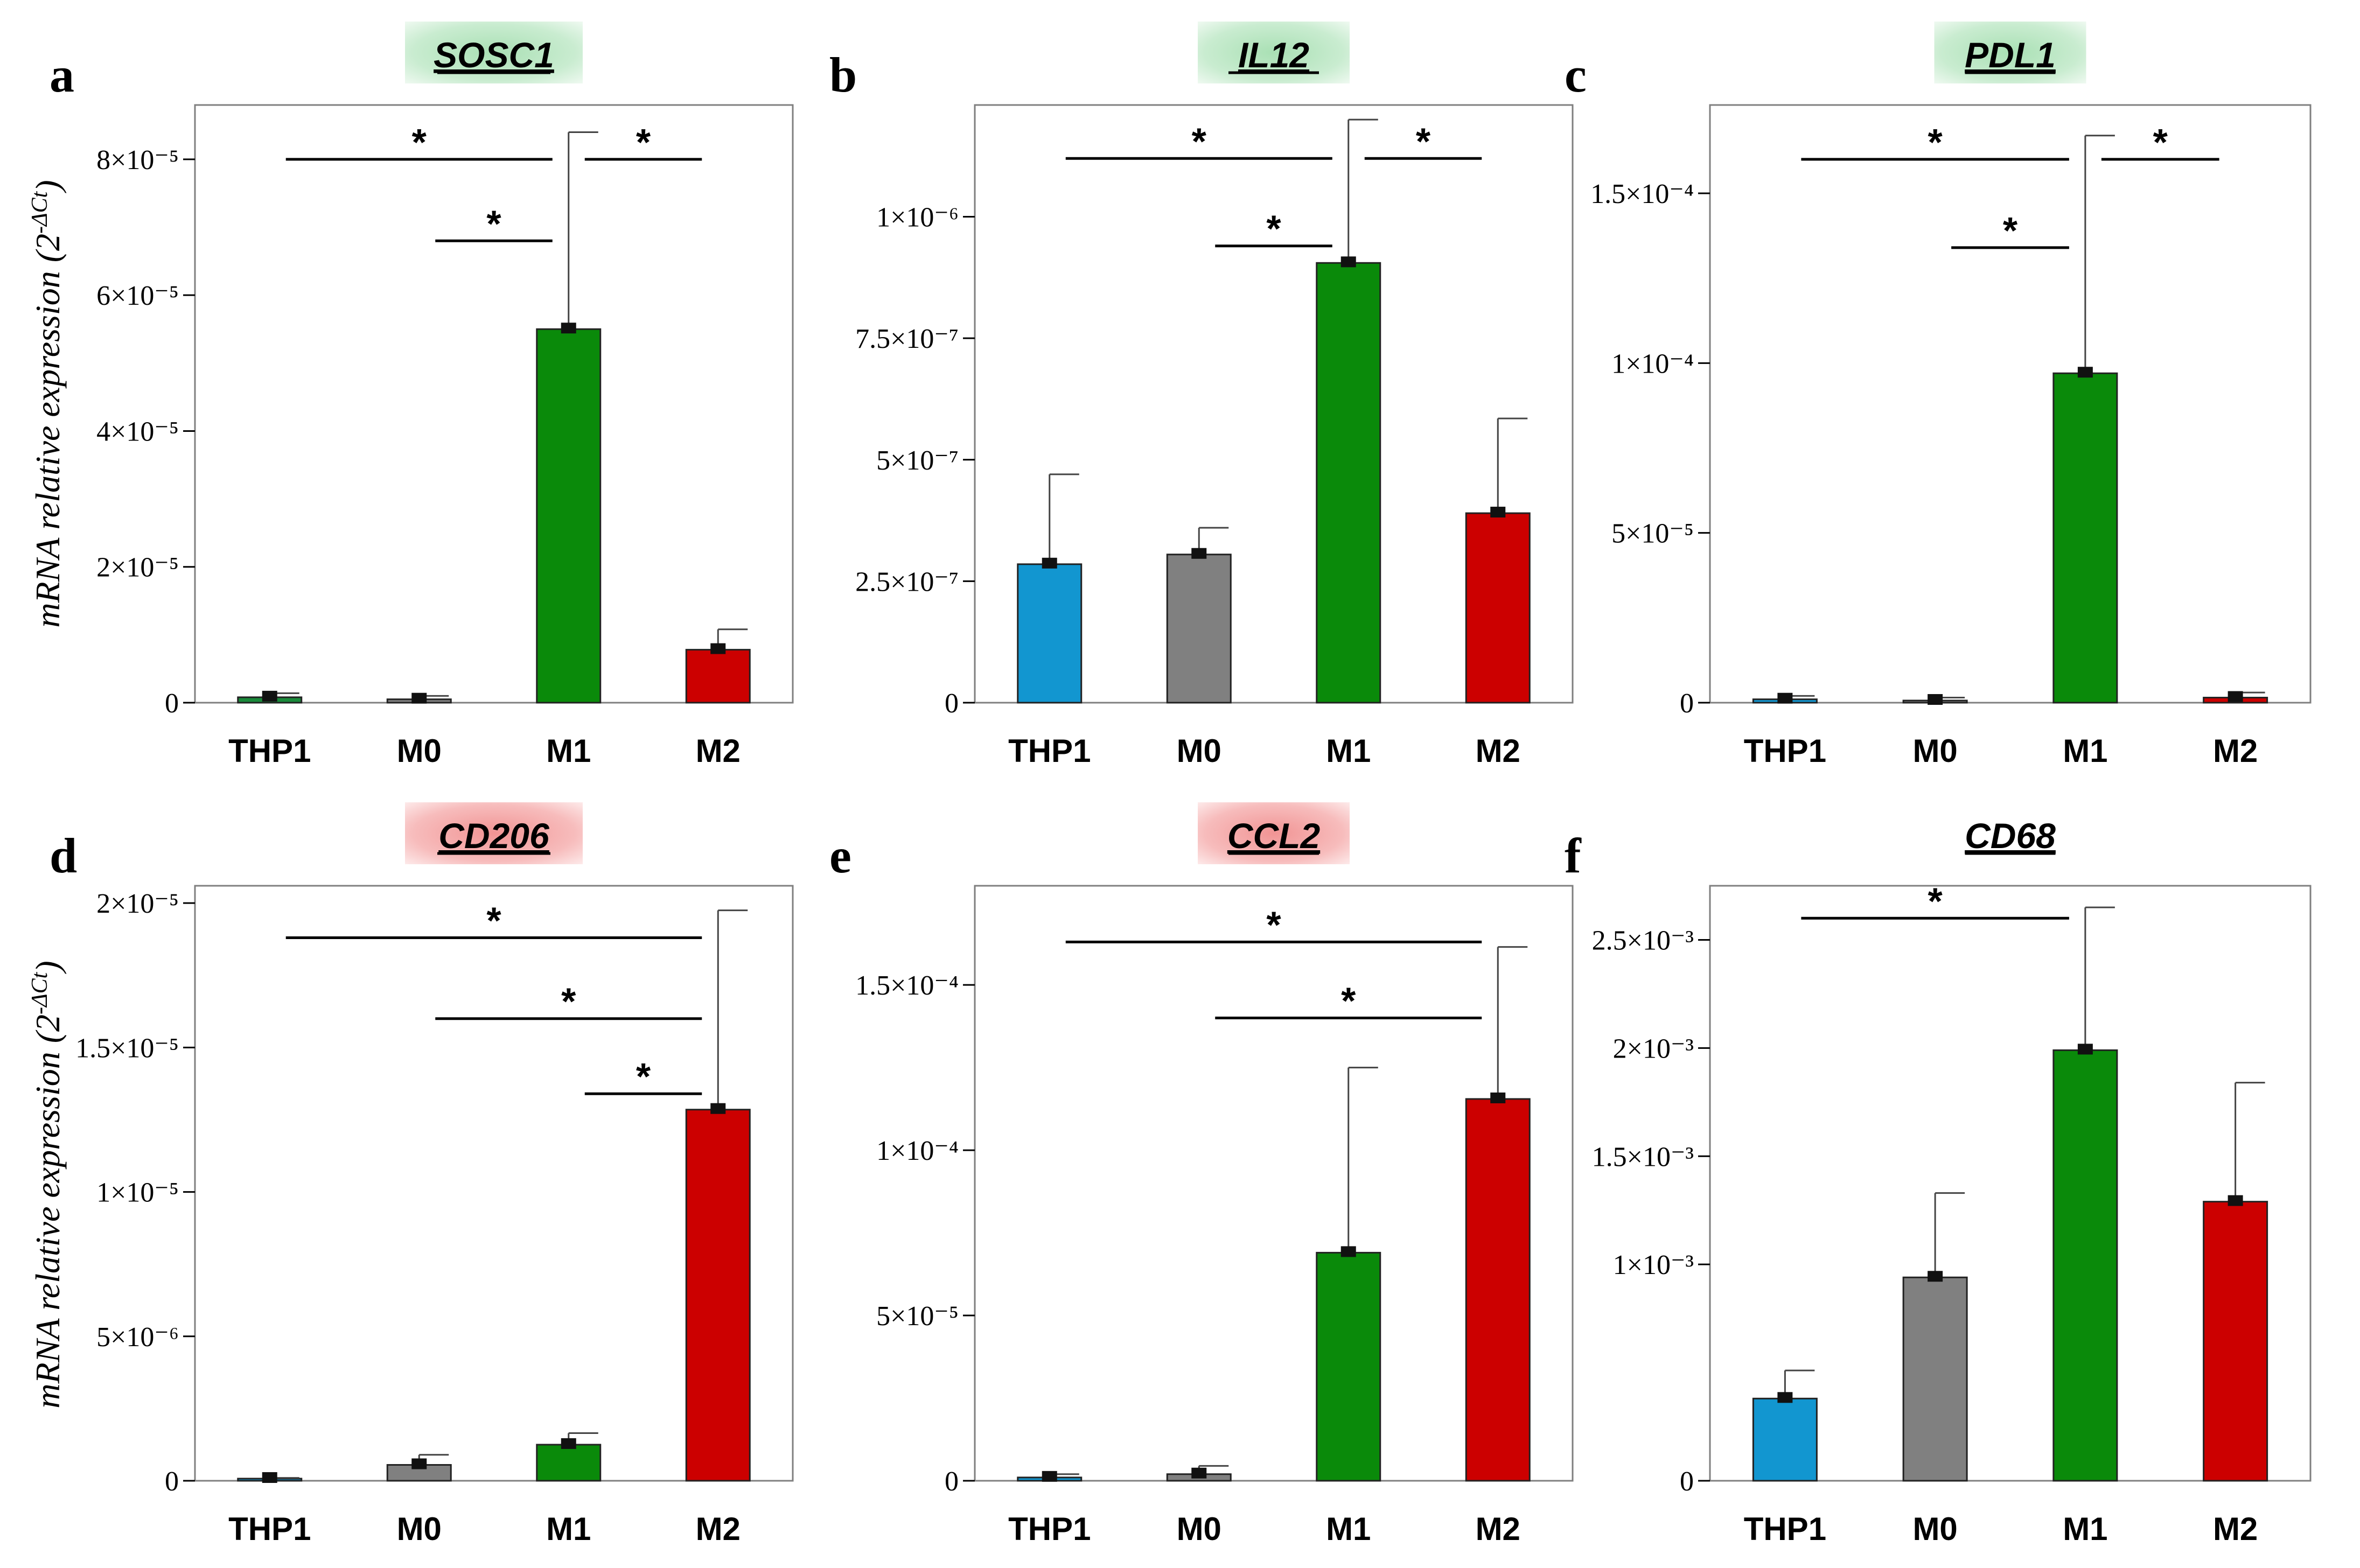 The height and width of the screenshot is (1568, 2360). What do you see at coordinates (1576, 74) in the screenshot?
I see `panel-letter: c` at bounding box center [1576, 74].